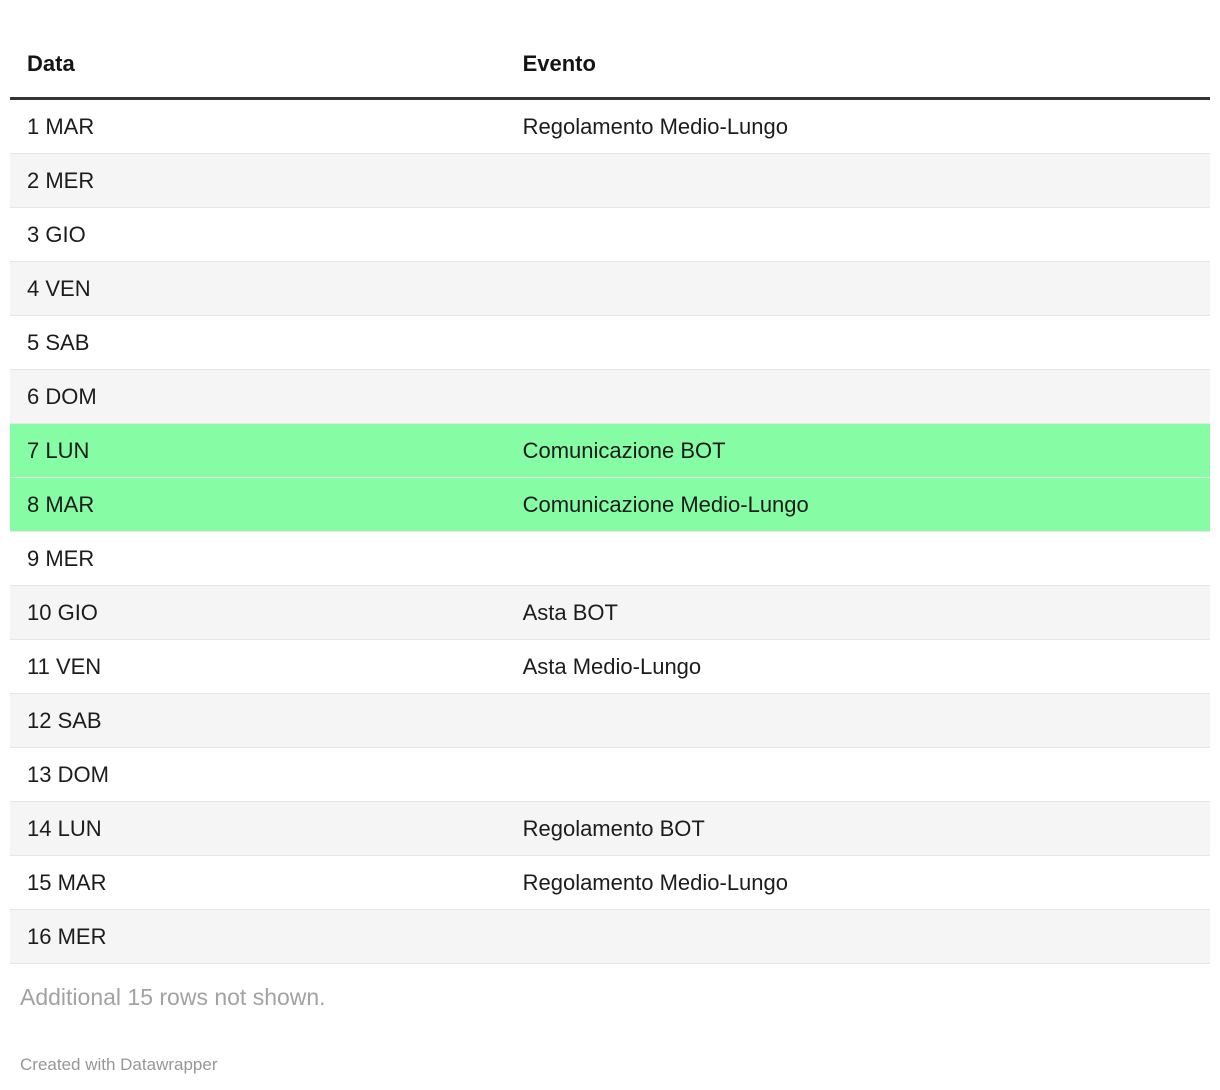  What do you see at coordinates (119, 1064) in the screenshot?
I see `datawrapper-attribution-link: Created with Datawrapper` at bounding box center [119, 1064].